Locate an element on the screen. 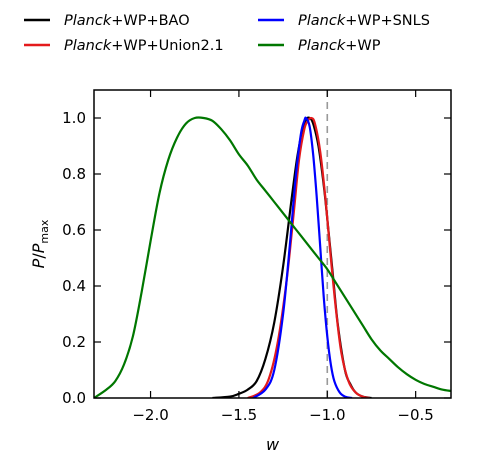  legend-item-1: Planck+WP+Union2.1 is located at coordinates (124, 46).